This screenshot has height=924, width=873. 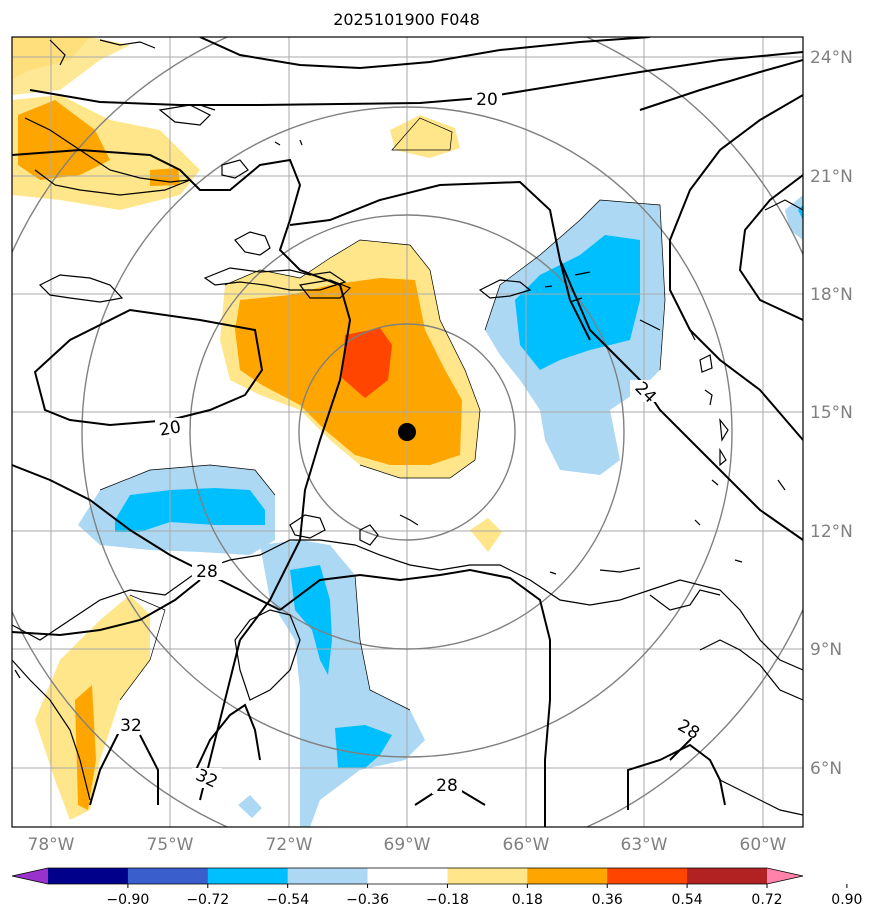 I want to click on colorbar-tick-label: −0.18, so click(x=447, y=900).